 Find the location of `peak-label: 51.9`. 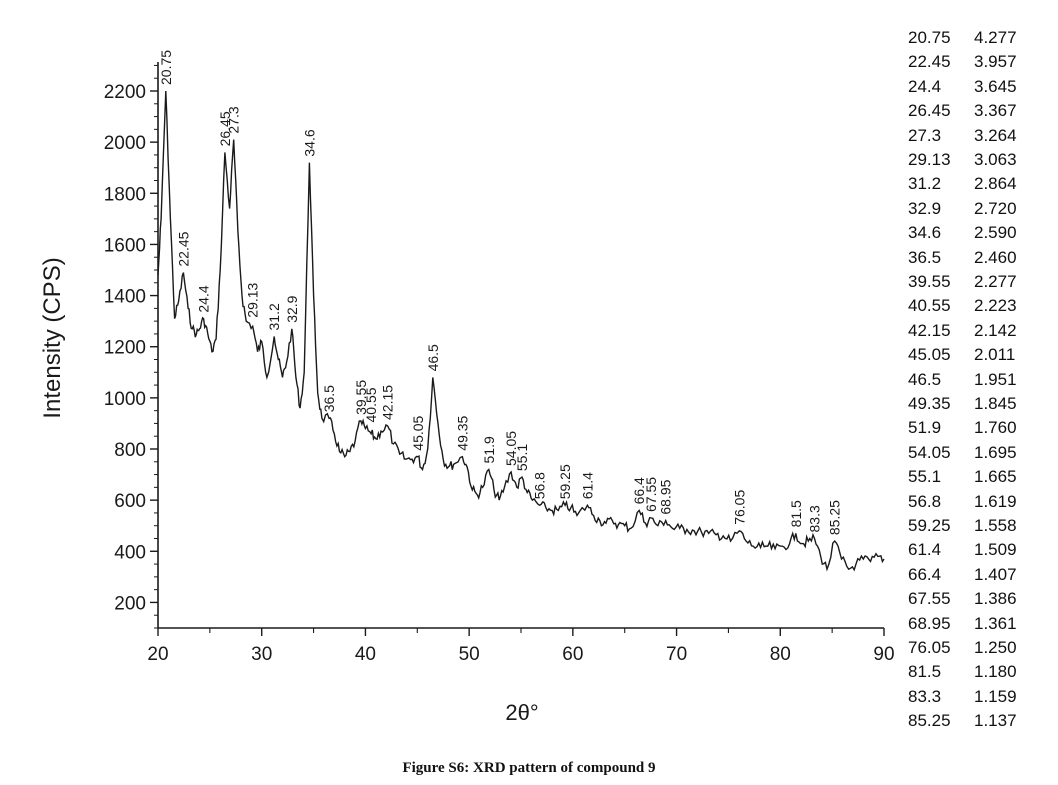

peak-label: 51.9 is located at coordinates (489, 449).